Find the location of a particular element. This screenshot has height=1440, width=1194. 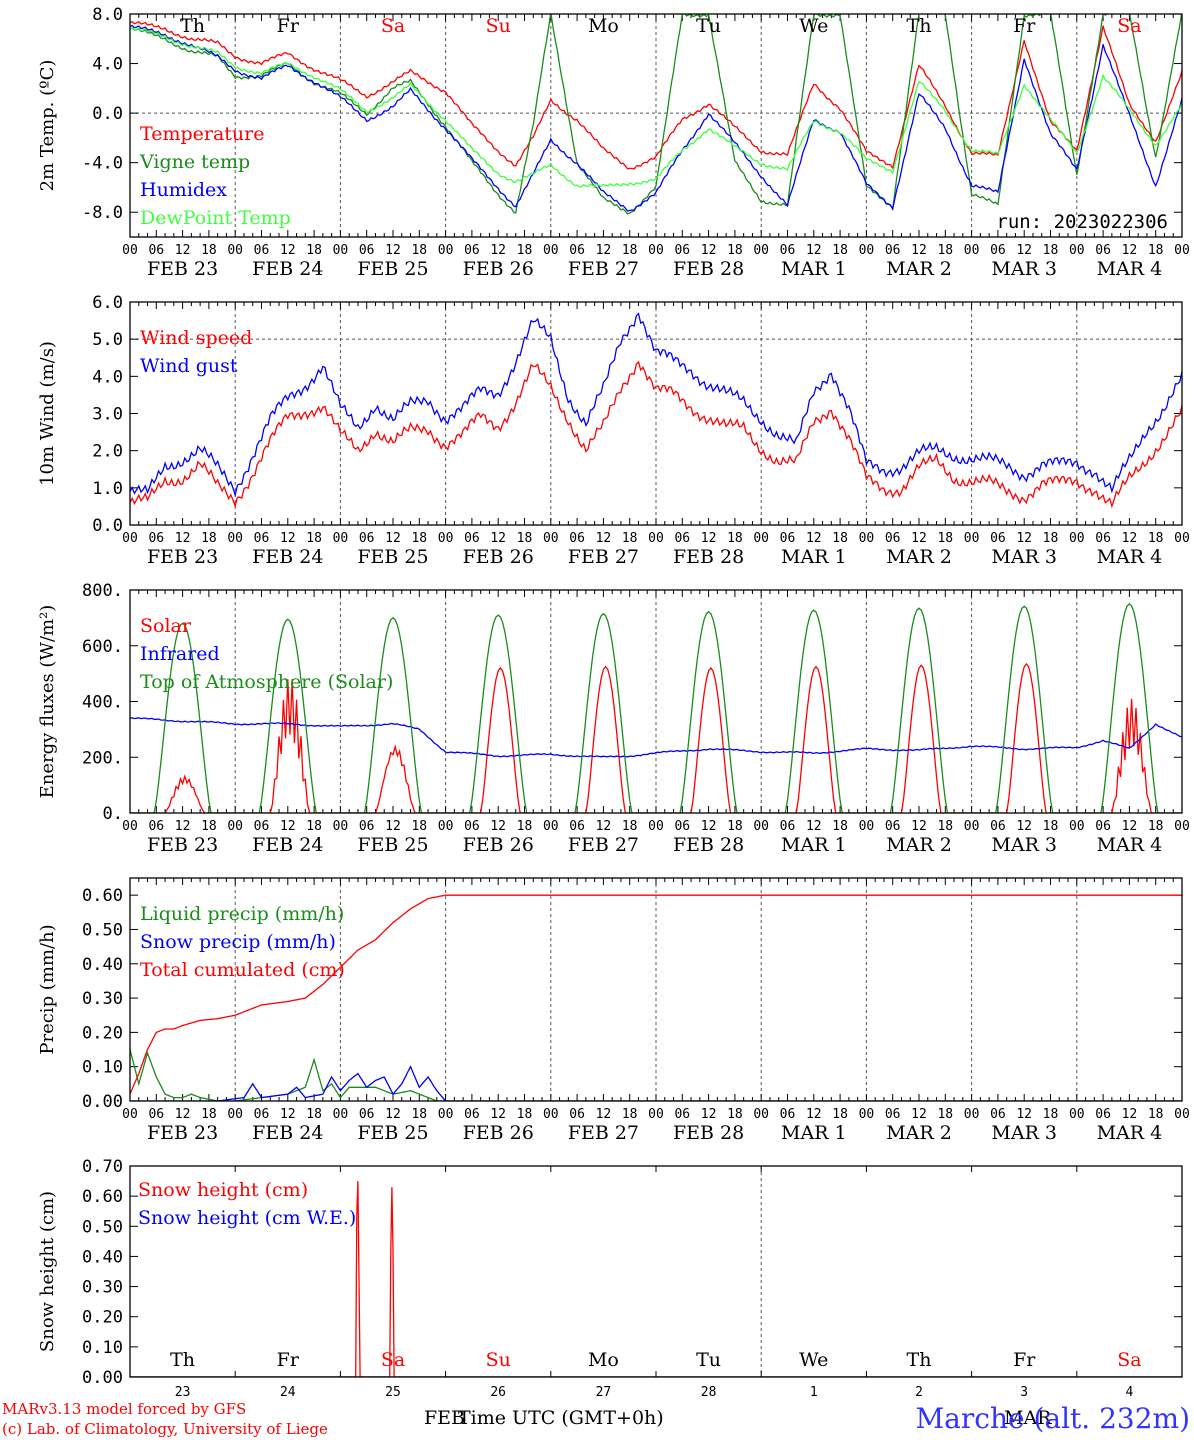

legend-entry: Wind speed is located at coordinates (196, 338).